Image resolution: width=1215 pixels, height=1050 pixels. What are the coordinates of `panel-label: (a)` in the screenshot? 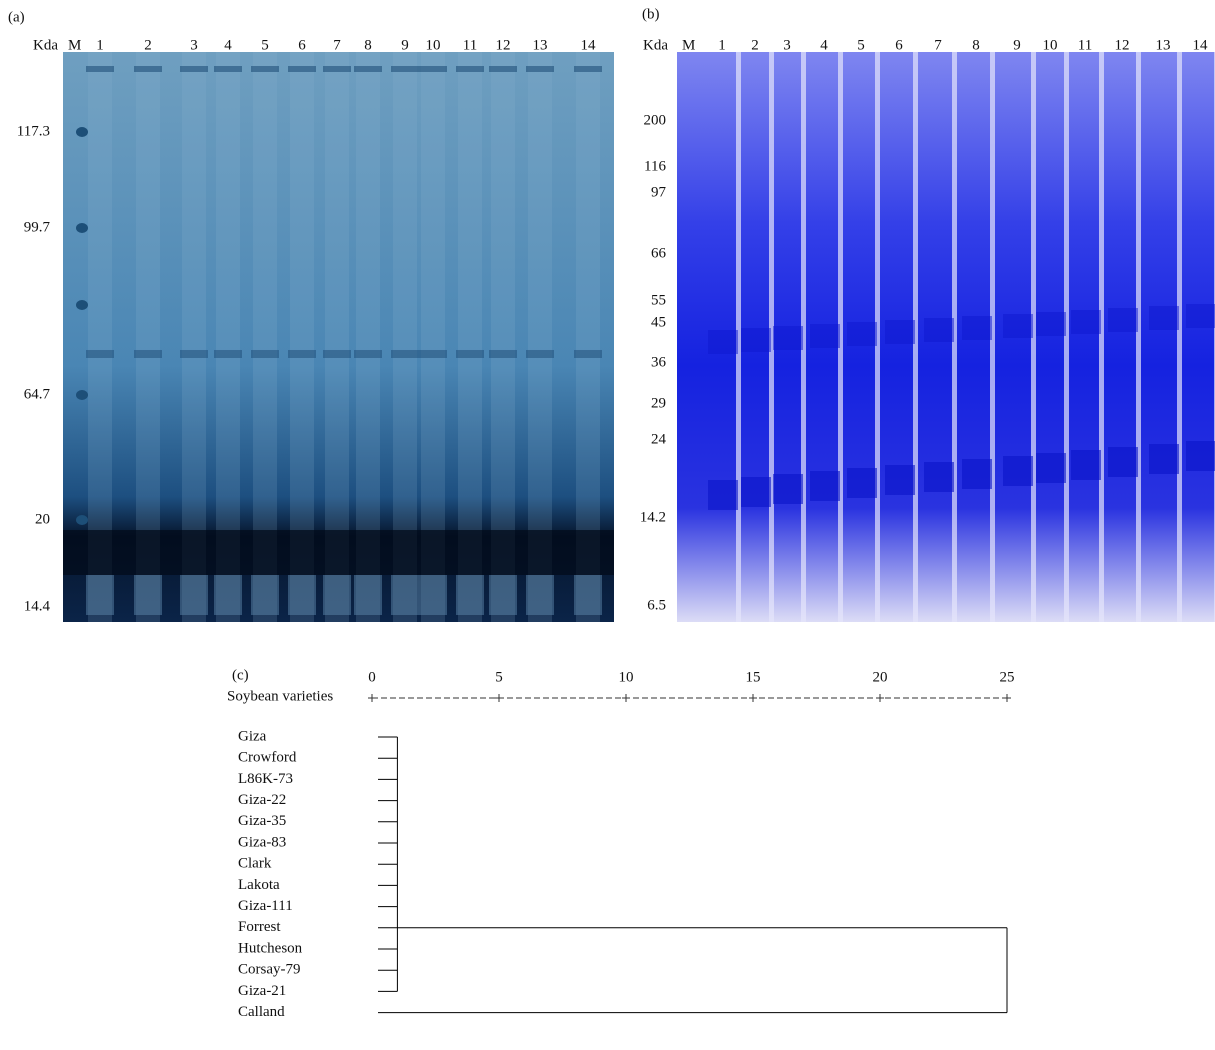 It's located at (16, 17).